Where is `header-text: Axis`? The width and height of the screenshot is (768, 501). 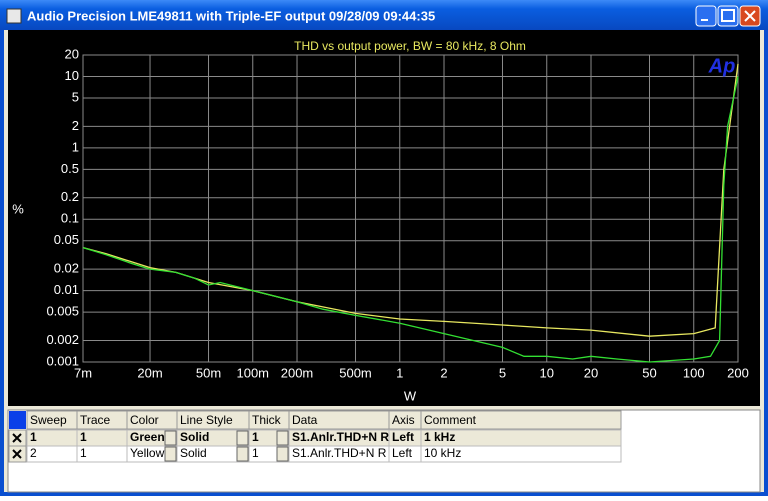 header-text: Axis is located at coordinates (403, 420).